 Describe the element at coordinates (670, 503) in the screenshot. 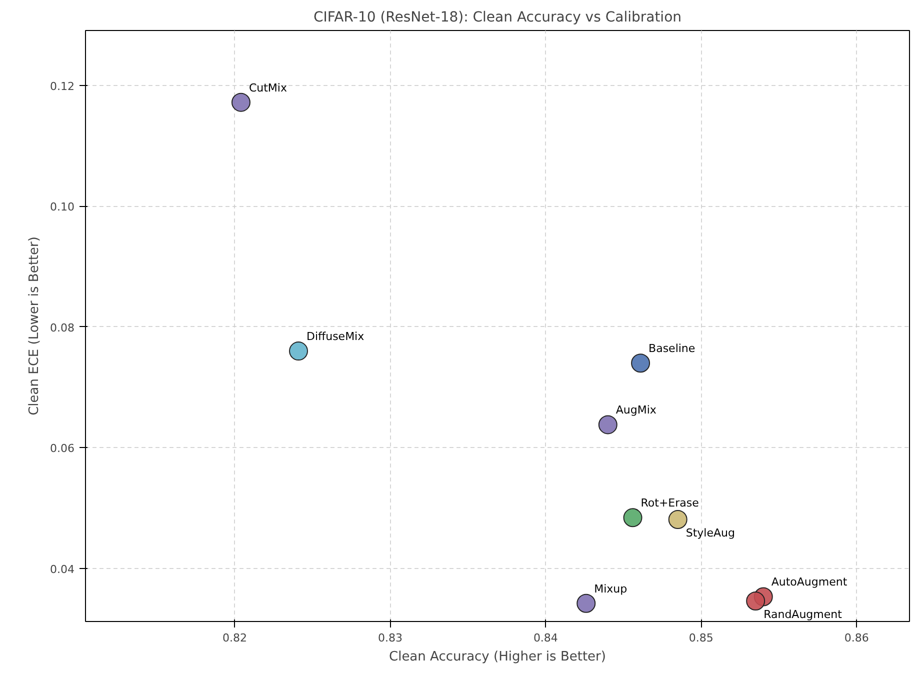

I see `series-label: Rot+Erase` at that location.